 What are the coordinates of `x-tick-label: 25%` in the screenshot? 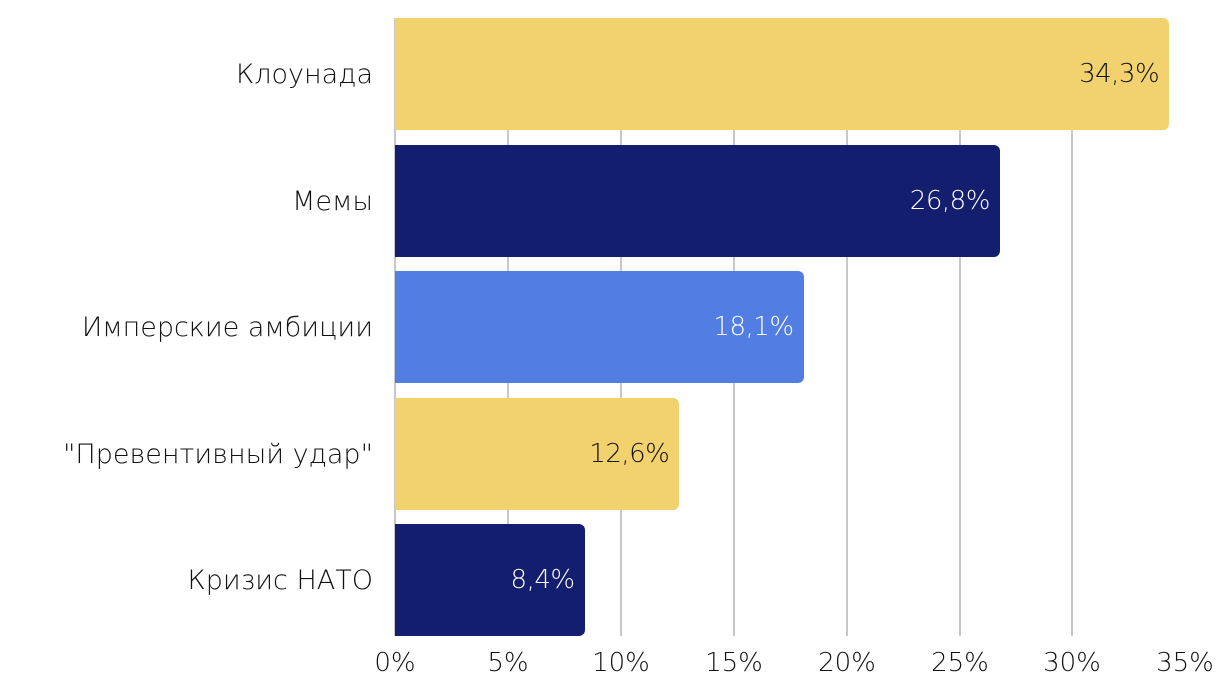 It's located at (960, 663).